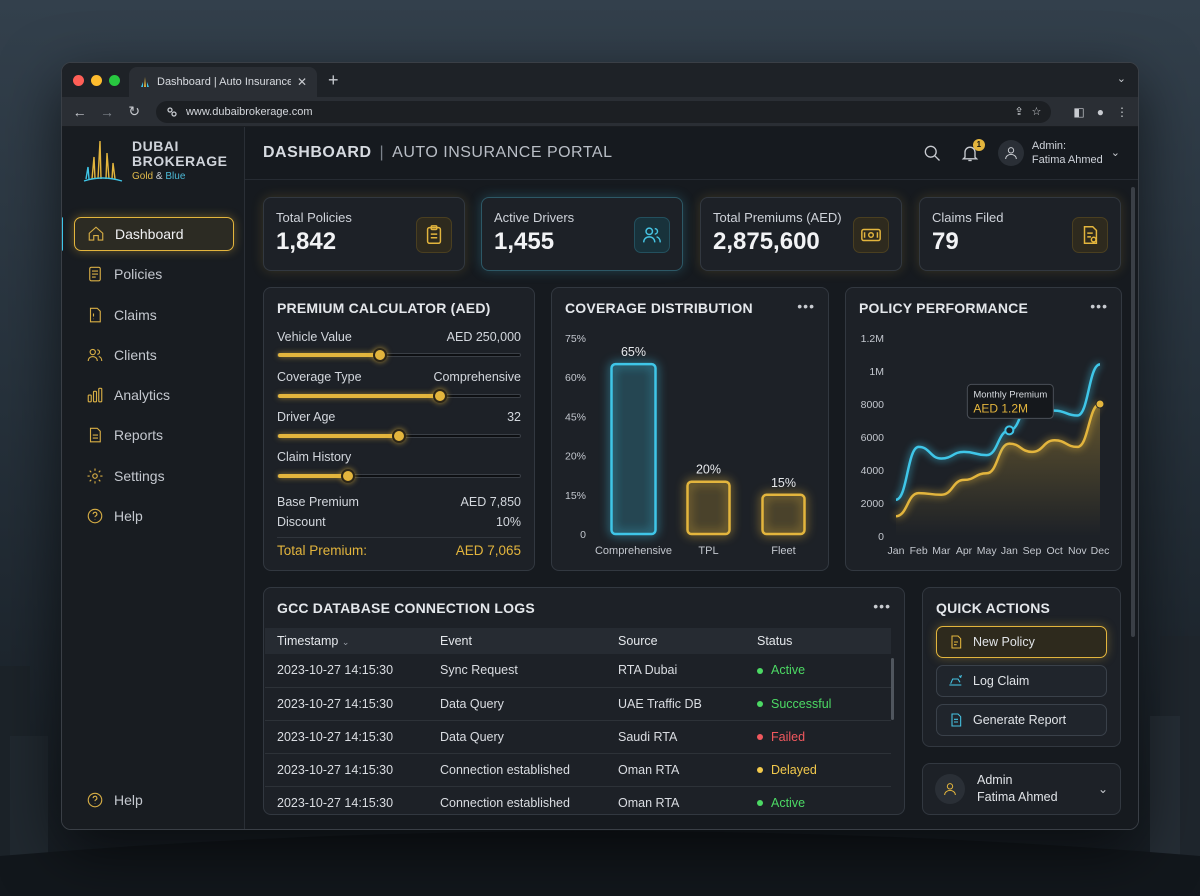  What do you see at coordinates (993, 608) in the screenshot?
I see `card-title: QUICK ACTIONS` at bounding box center [993, 608].